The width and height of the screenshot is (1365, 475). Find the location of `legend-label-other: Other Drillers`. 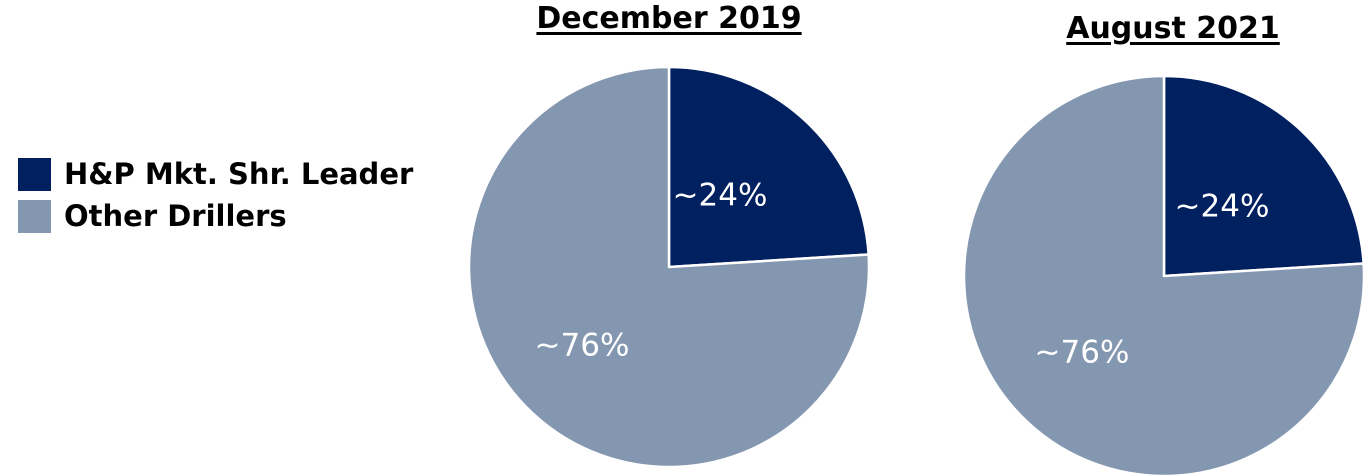

legend-label-other: Other Drillers is located at coordinates (175, 216).